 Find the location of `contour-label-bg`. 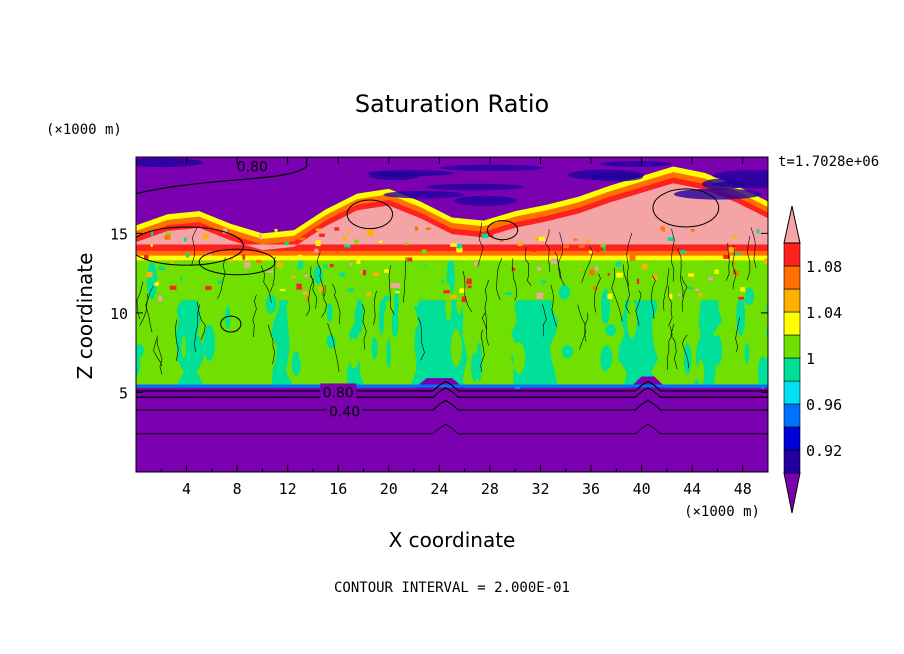

contour-label-bg is located at coordinates (338, 391).